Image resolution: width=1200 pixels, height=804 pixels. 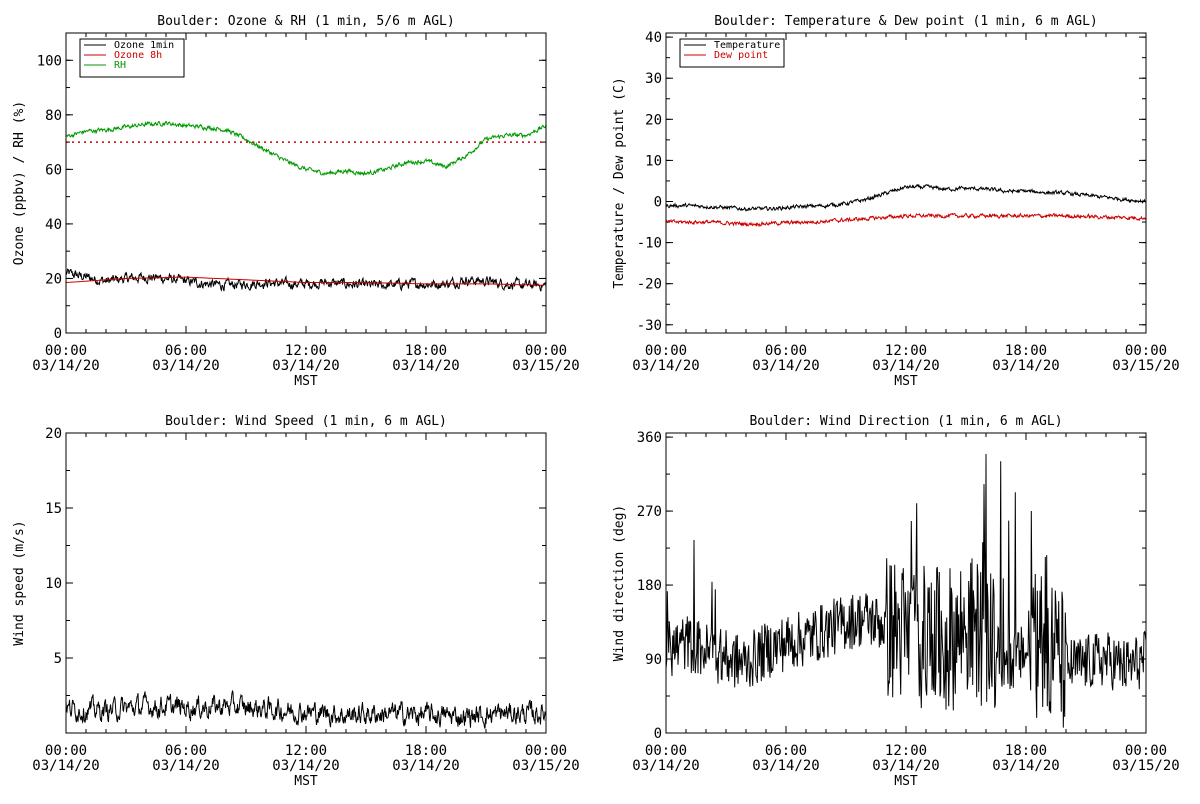 I want to click on y-tick-label: 80, so click(x=53, y=116).